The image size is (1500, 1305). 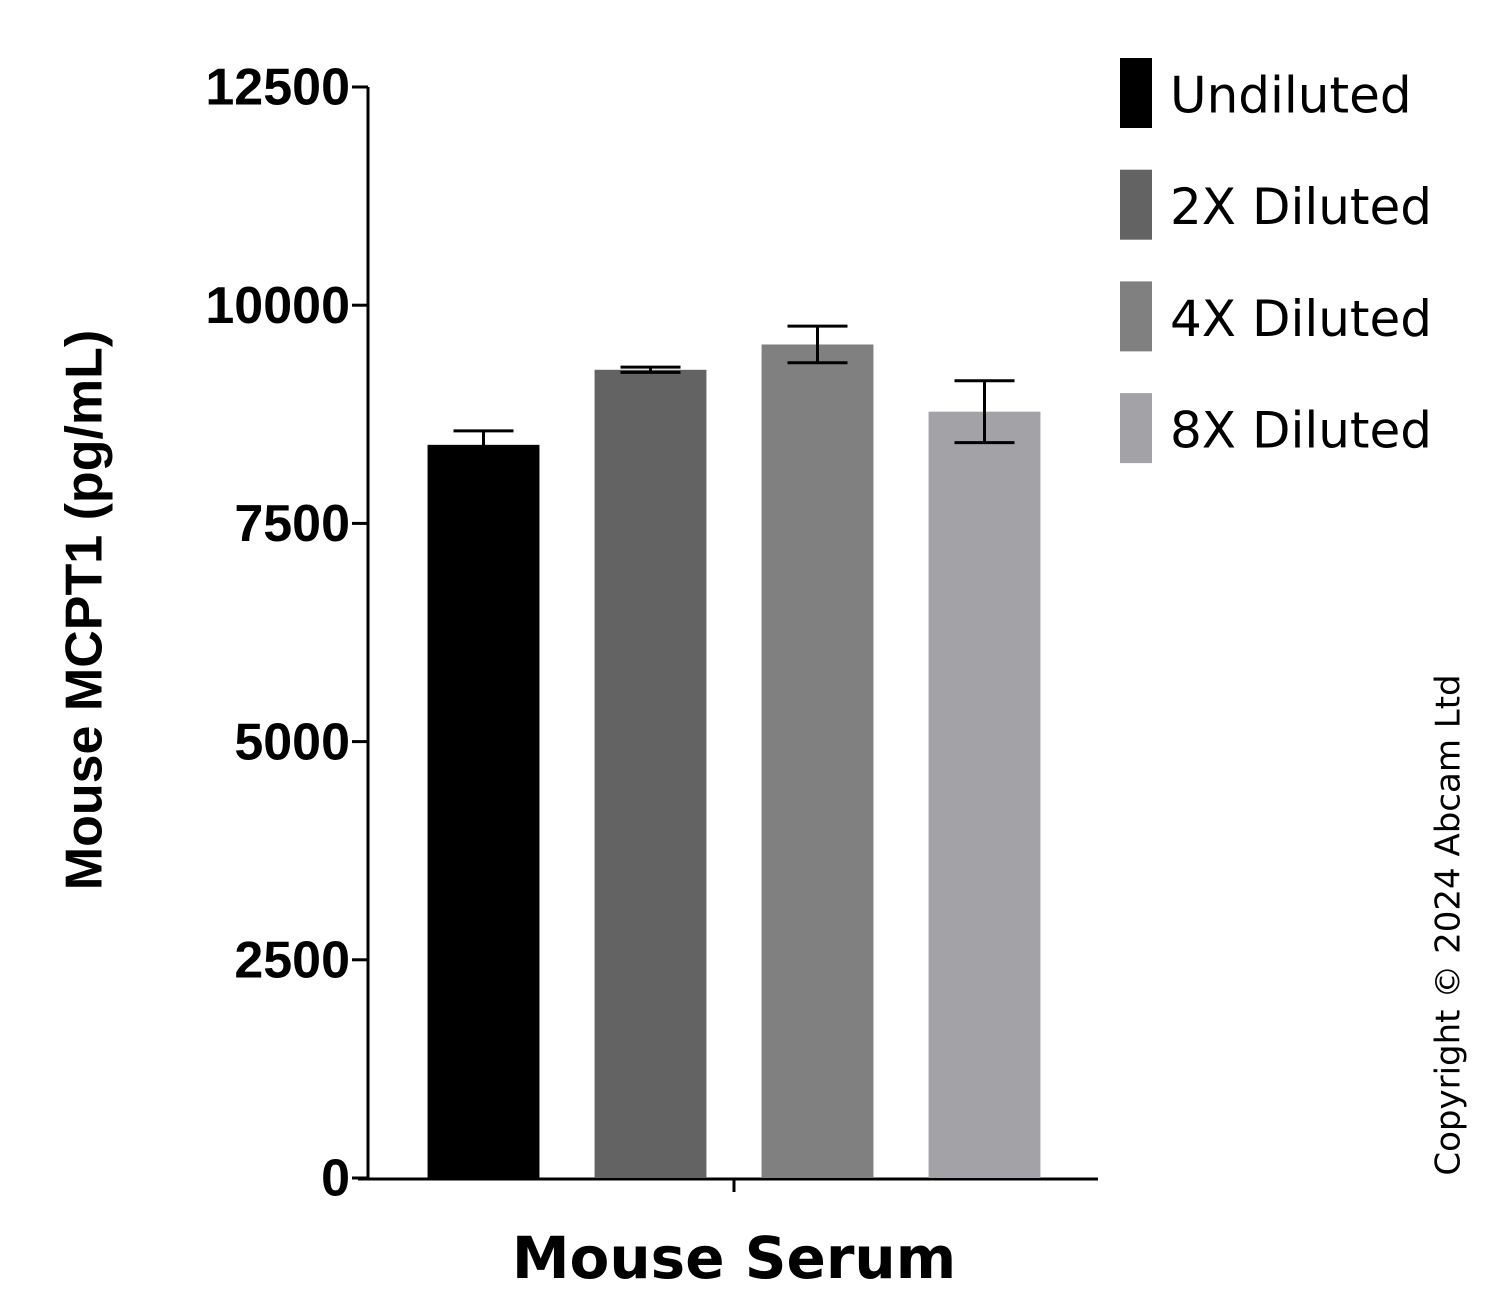 What do you see at coordinates (1301, 319) in the screenshot?
I see `legend-label: 4X Diluted` at bounding box center [1301, 319].